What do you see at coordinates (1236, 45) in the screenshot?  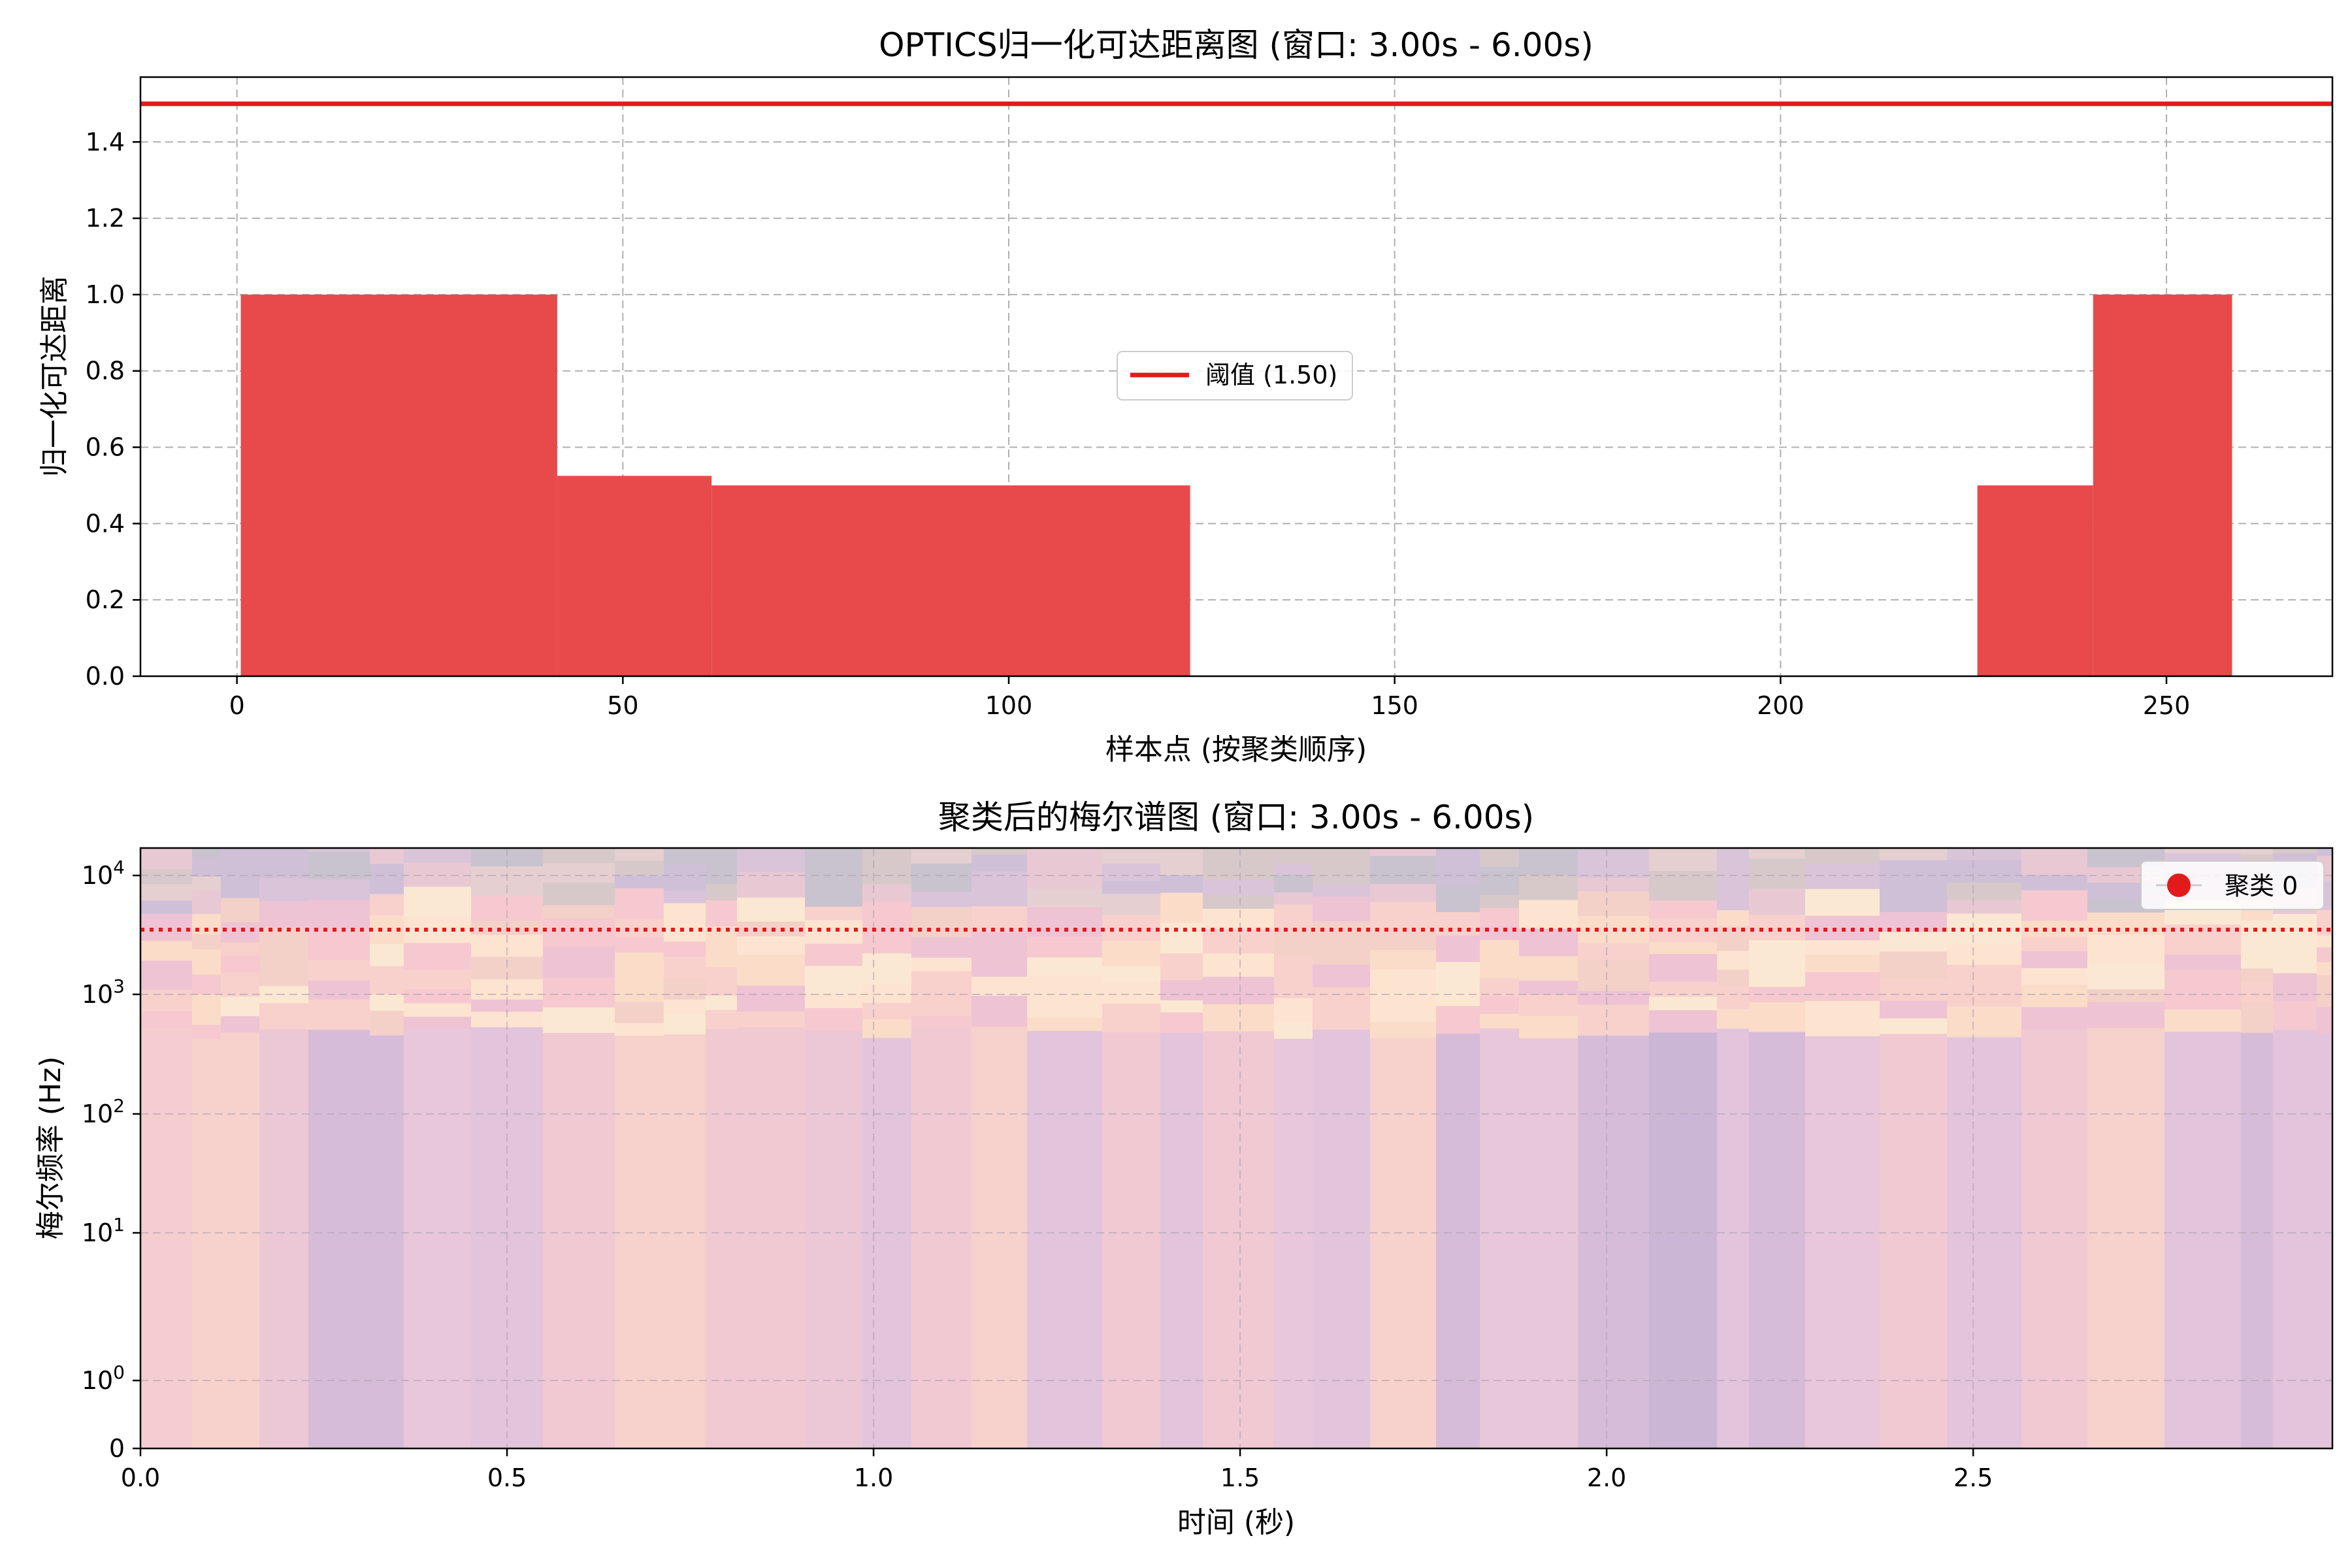 I see `chart-title: OPTICS归一化可达距离图 (窗口: 3.00s - 6.00s)` at bounding box center [1236, 45].